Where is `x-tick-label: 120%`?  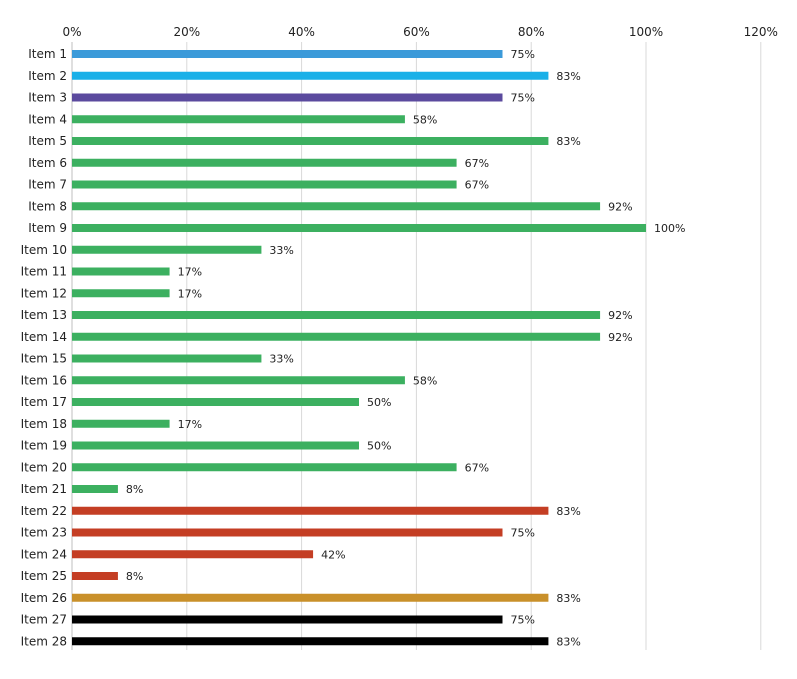
x-tick-label: 120% is located at coordinates (761, 32).